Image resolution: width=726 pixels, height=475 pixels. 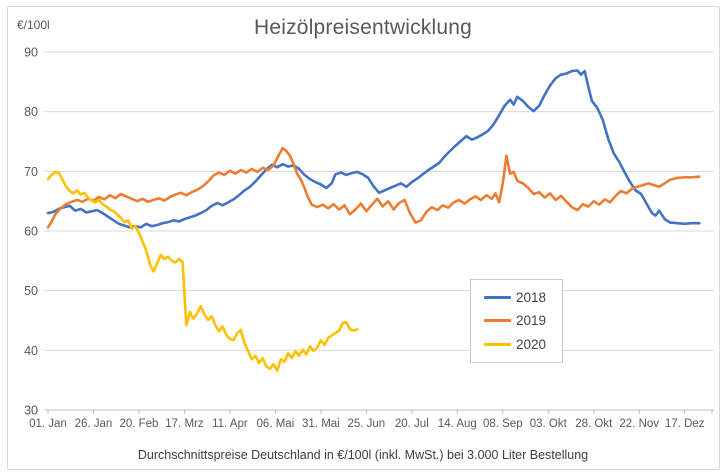 I want to click on x-tick-label: 22. Nov, so click(x=639, y=424).